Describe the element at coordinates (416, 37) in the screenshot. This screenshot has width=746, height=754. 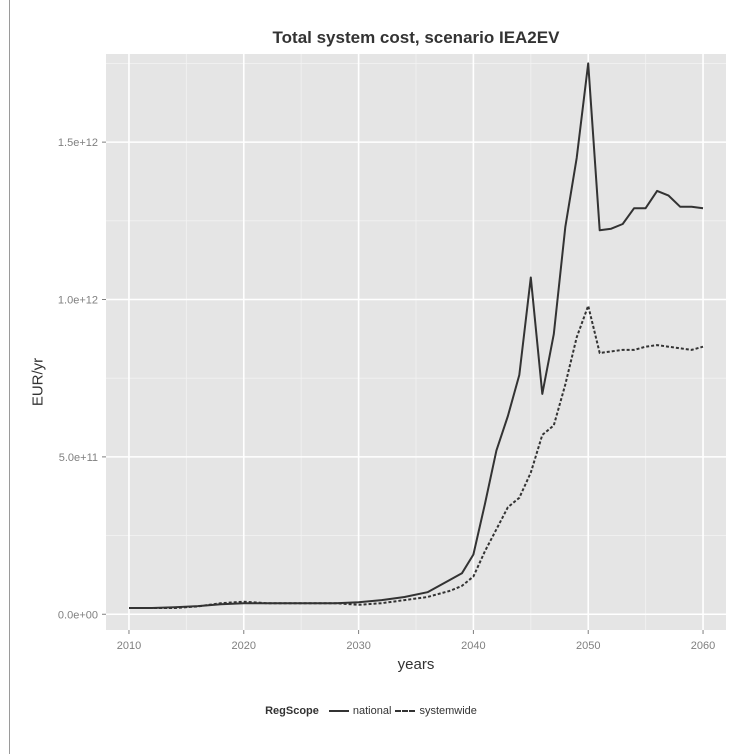
I see `chart-title: Total system cost, scenario IEA2EV` at that location.